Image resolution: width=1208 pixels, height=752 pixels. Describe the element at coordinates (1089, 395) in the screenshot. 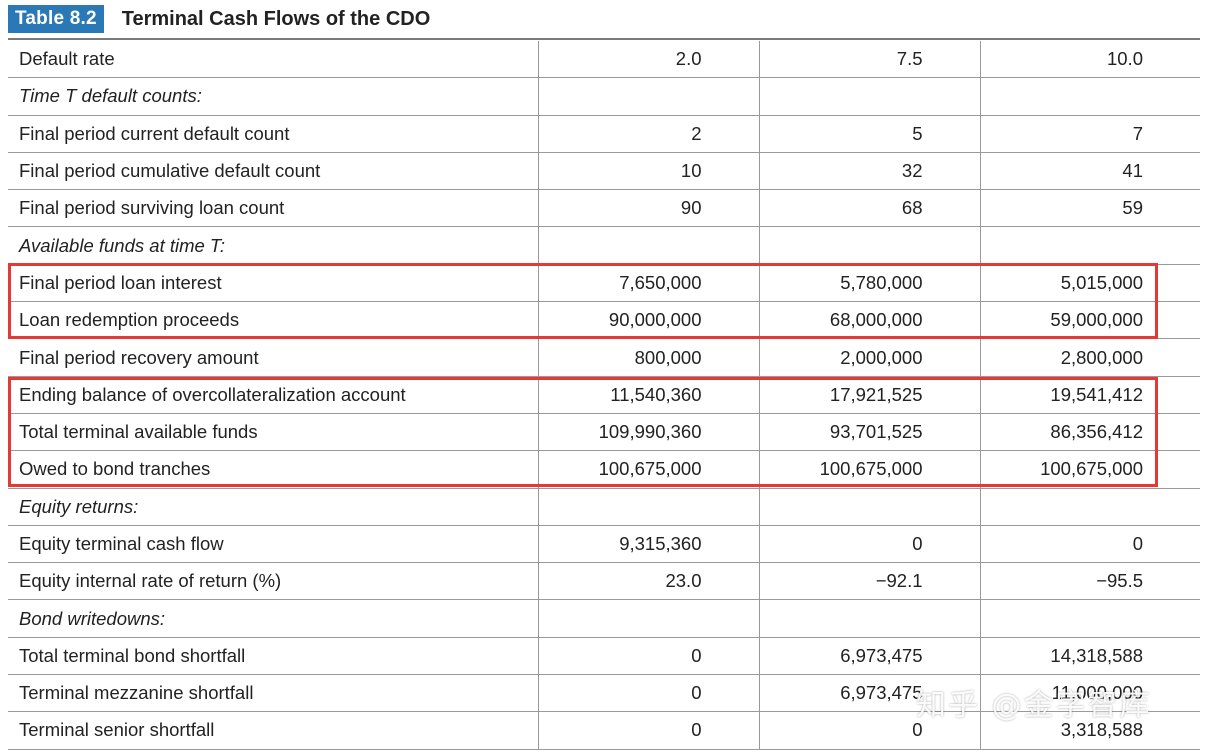

I see `cell-value: 19,541,412` at that location.